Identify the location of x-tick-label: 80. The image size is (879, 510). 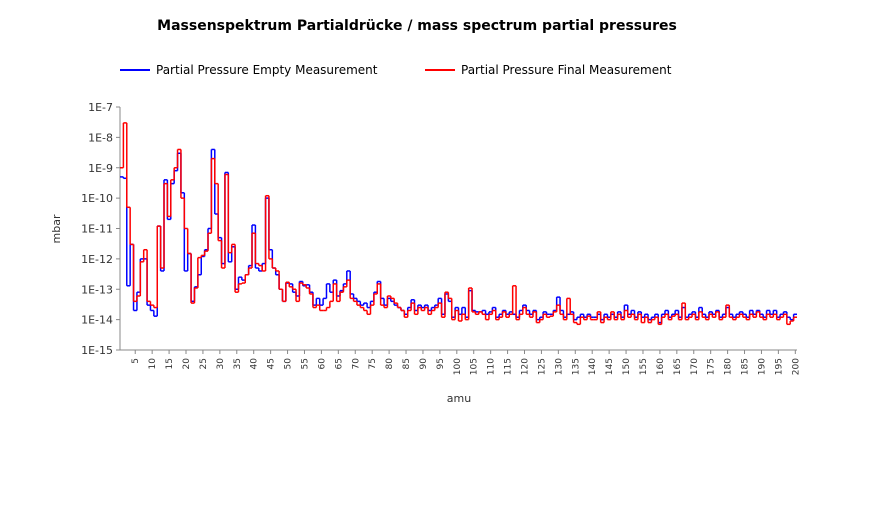
(390, 364).